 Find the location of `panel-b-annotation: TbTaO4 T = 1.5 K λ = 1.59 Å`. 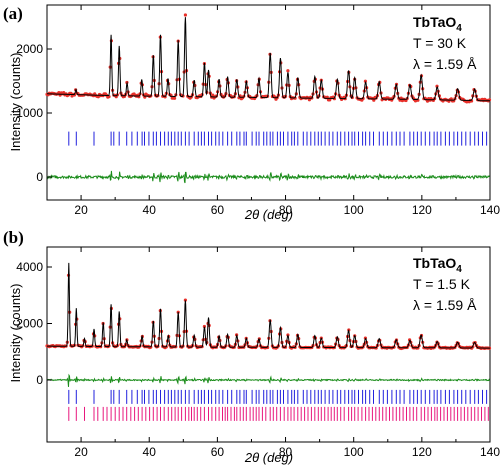

panel-b-annotation: TbTaO4 T = 1.5 K λ = 1.59 Å is located at coordinates (445, 284).